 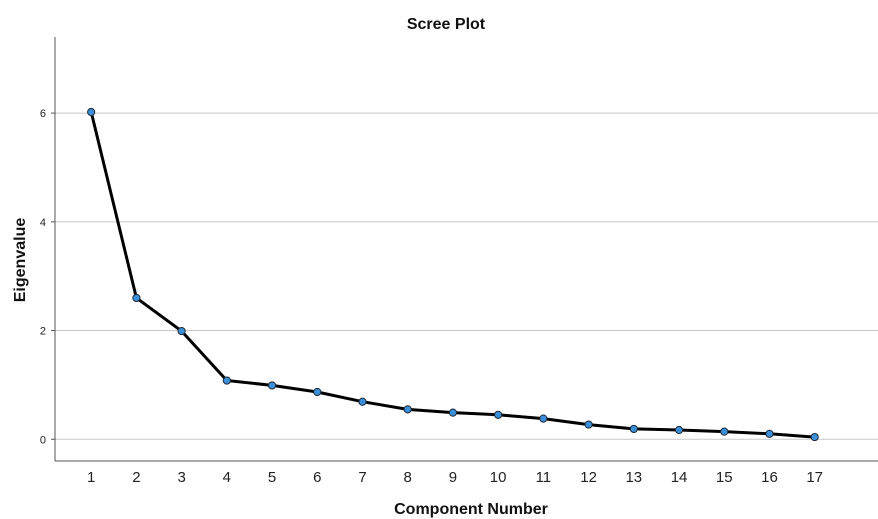 What do you see at coordinates (498, 477) in the screenshot?
I see `x-tick-label-9: 10` at bounding box center [498, 477].